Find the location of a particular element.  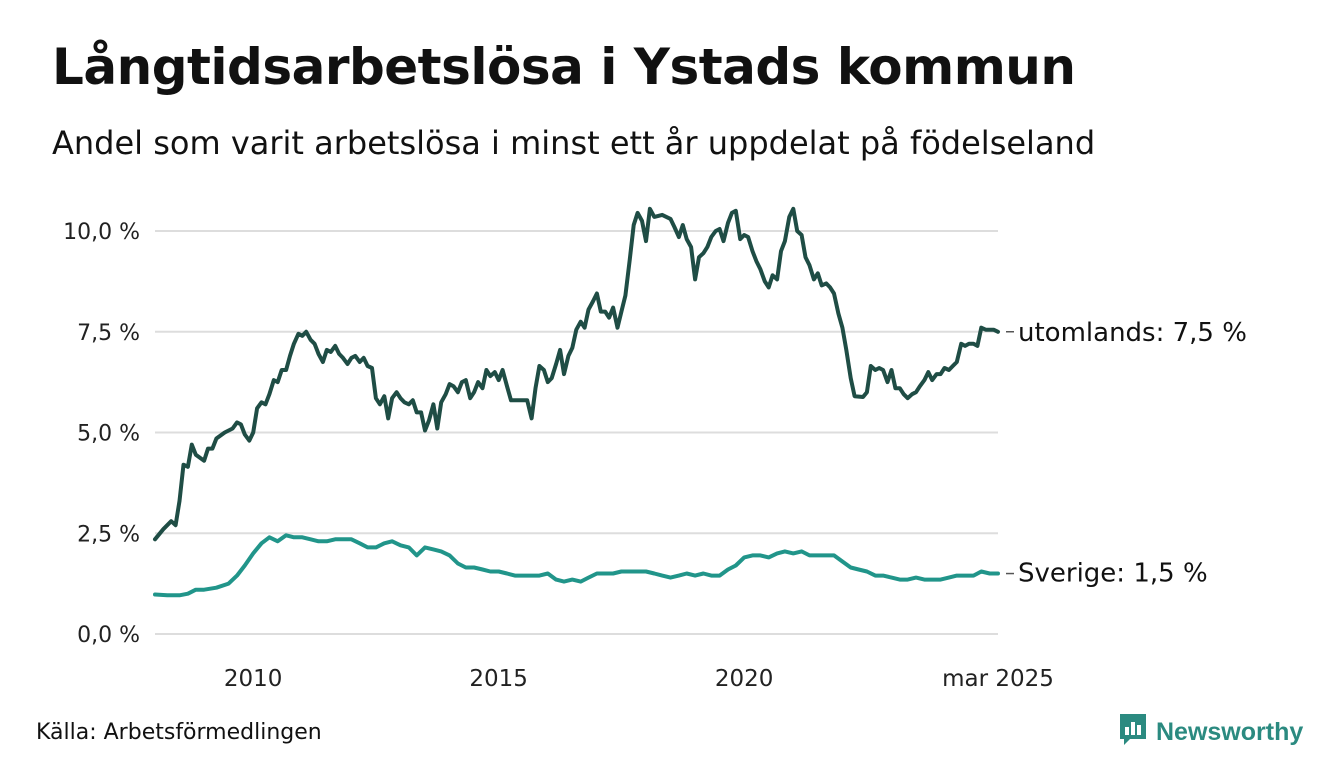

source-note: Källa: Arbetsförmedlingen is located at coordinates (179, 732).